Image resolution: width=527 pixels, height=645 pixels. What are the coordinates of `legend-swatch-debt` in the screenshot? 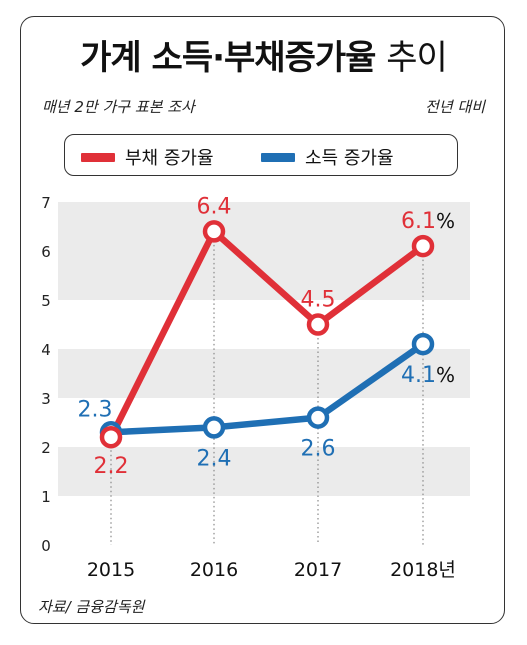 It's located at (98, 157).